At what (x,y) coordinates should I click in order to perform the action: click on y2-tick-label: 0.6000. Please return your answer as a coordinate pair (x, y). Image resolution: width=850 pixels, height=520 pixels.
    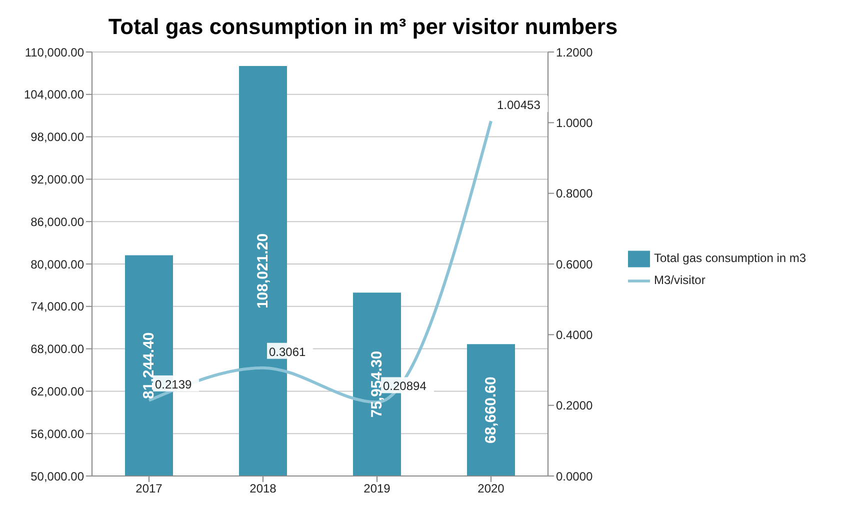
    Looking at the image, I should click on (575, 264).